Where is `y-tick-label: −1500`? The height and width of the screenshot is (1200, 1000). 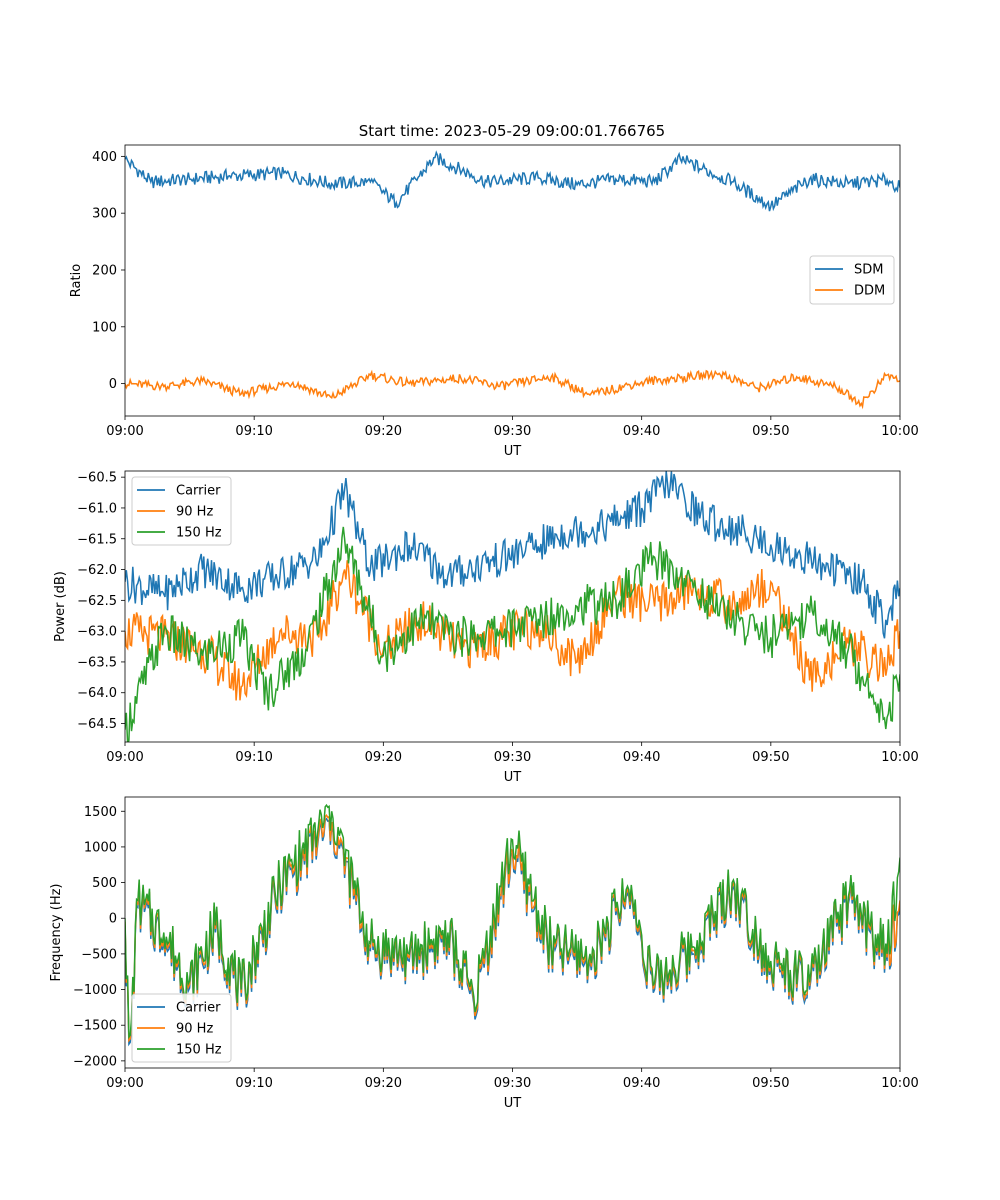 y-tick-label: −1500 is located at coordinates (95, 1026).